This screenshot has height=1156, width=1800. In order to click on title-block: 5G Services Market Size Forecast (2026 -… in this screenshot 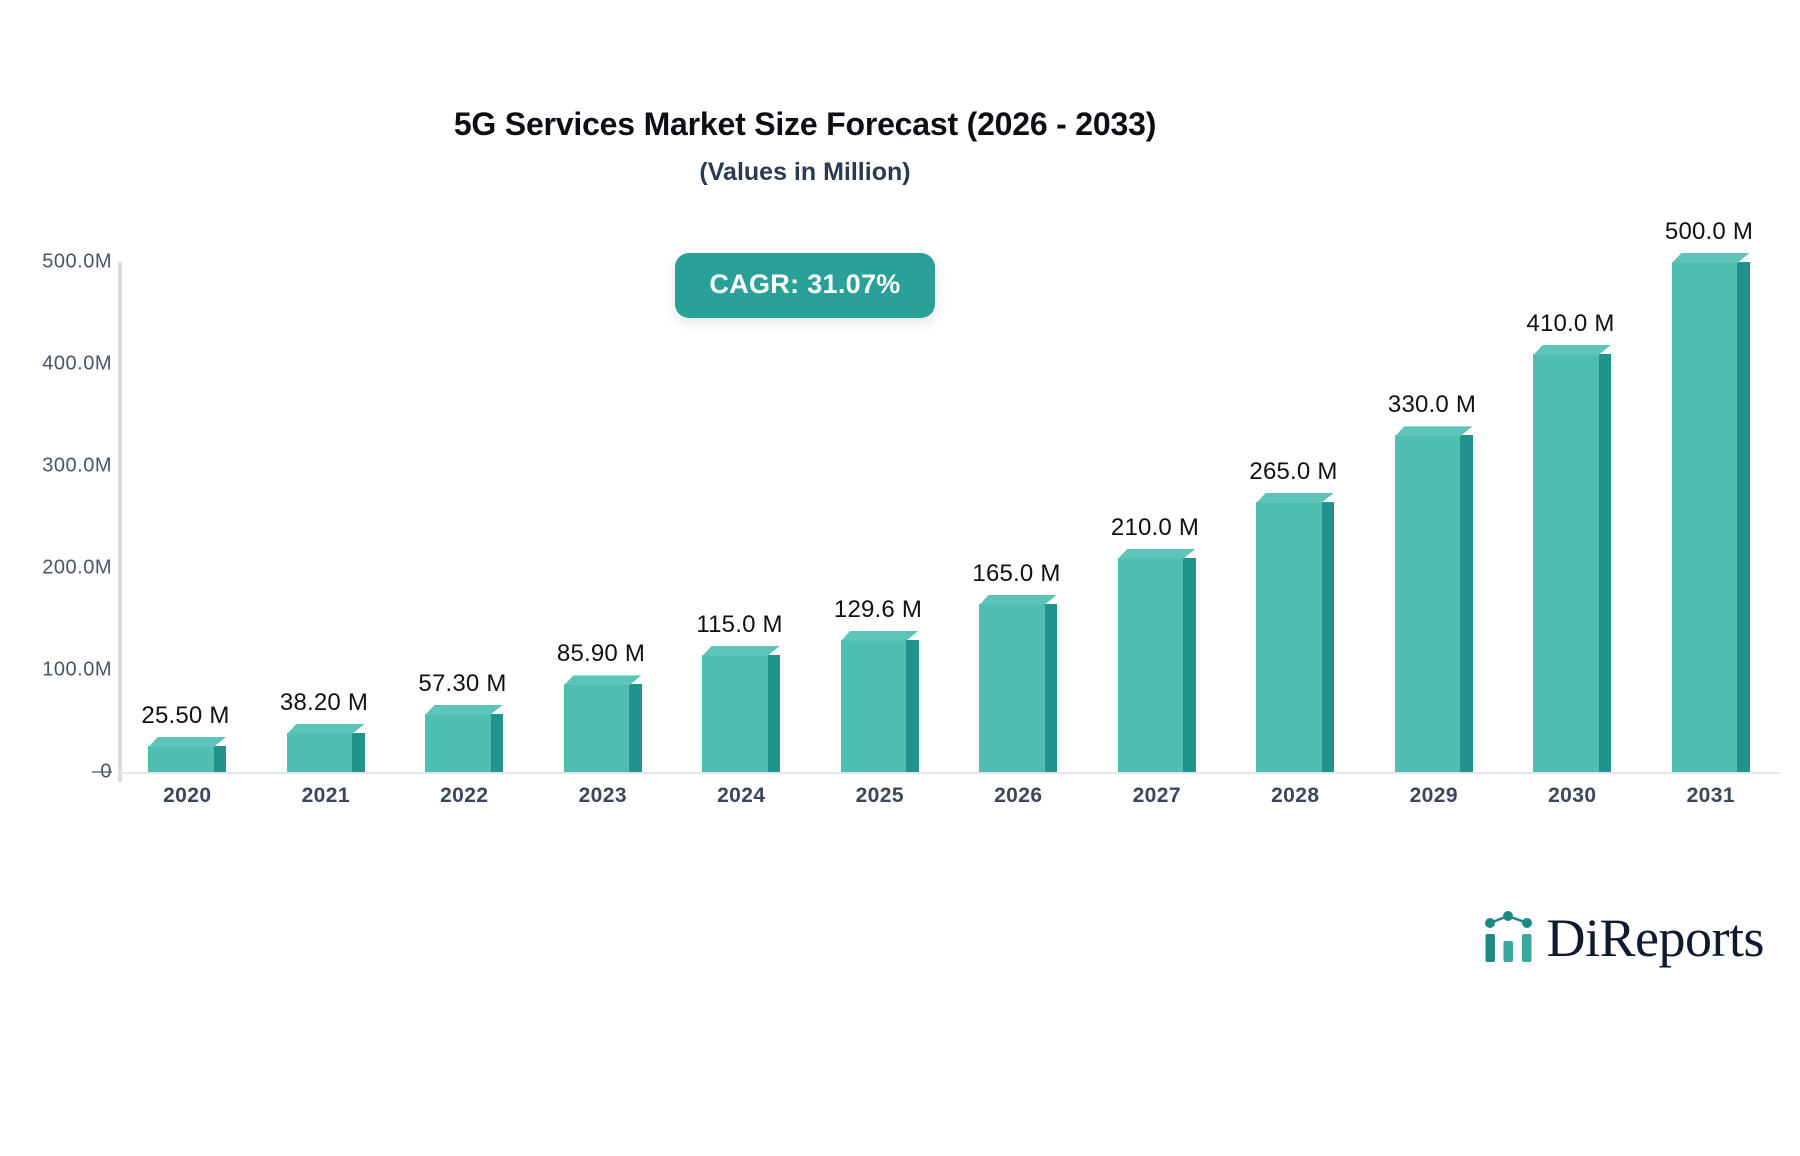, I will do `click(805, 145)`.